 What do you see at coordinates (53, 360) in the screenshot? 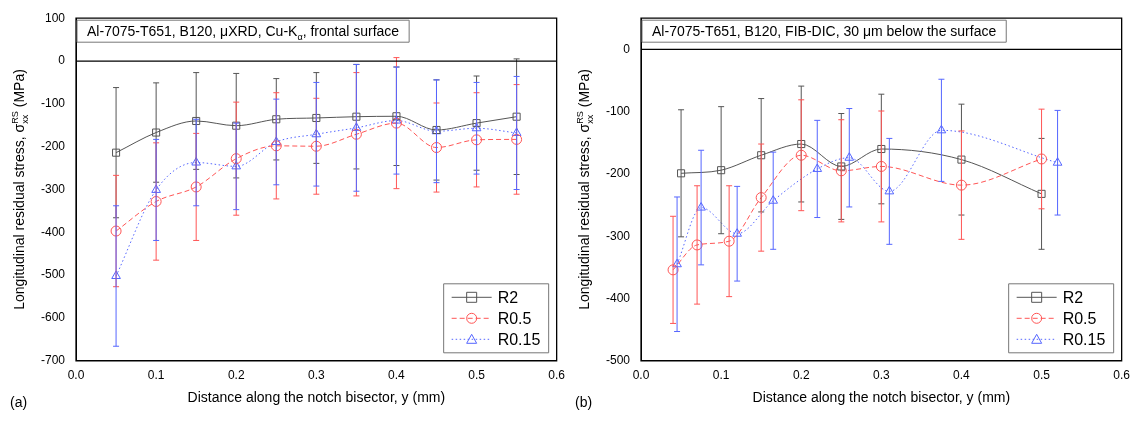
I see `y-tick-label: -700` at bounding box center [53, 360].